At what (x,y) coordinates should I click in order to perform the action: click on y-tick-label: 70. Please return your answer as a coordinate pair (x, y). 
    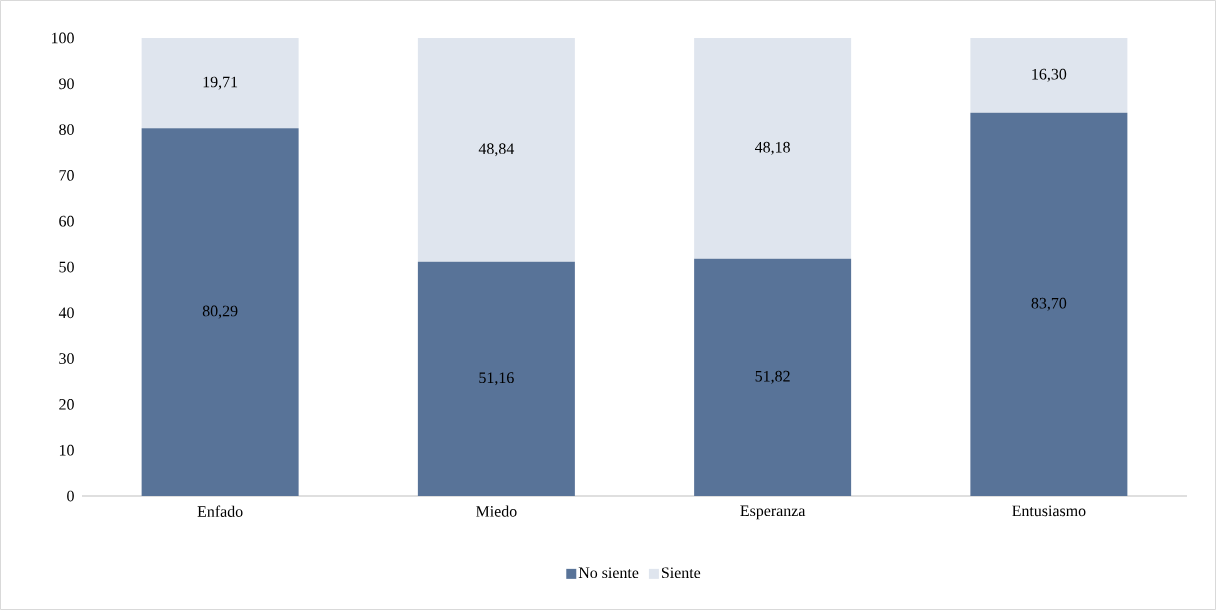
    Looking at the image, I should click on (66, 175).